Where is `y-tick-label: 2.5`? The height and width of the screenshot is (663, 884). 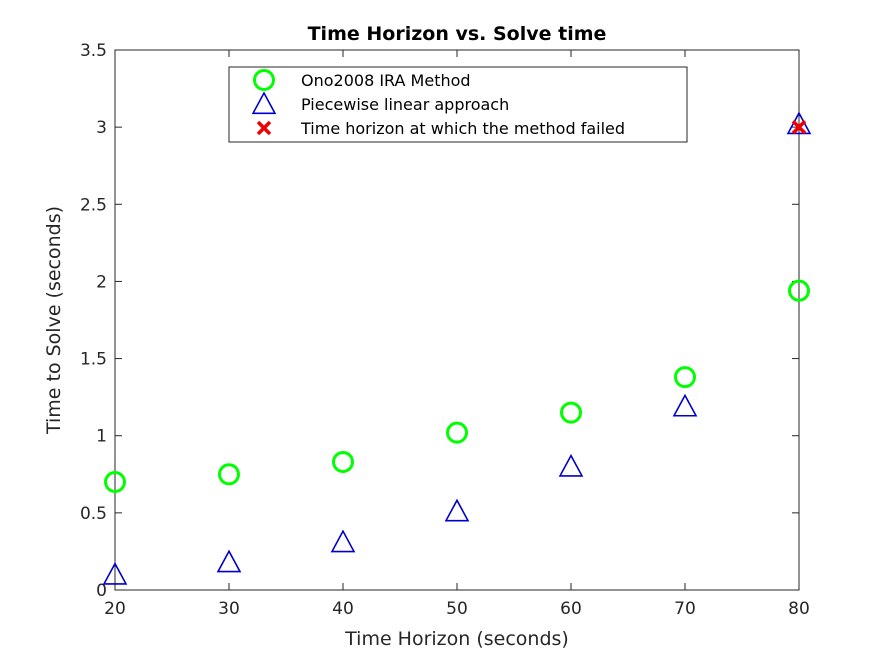
y-tick-label: 2.5 is located at coordinates (93, 205).